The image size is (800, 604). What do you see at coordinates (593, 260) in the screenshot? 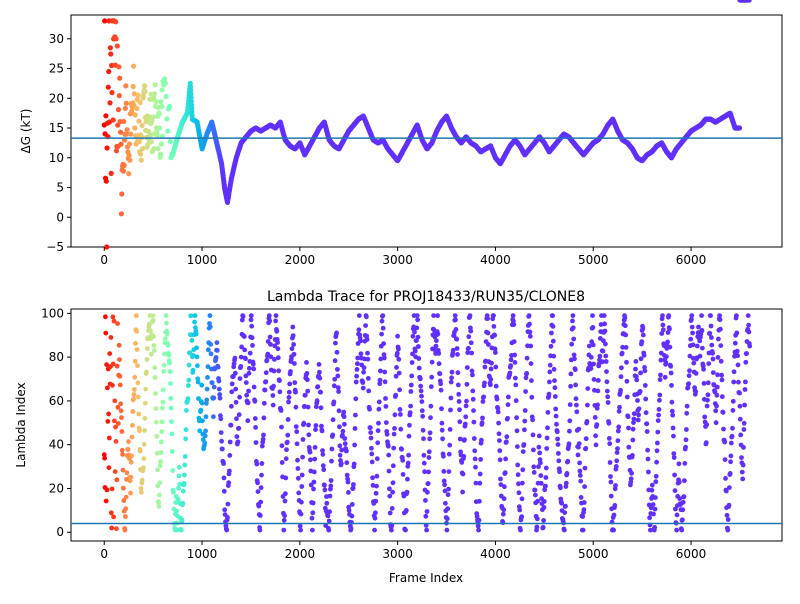
I see `x-tick-label: 5000` at bounding box center [593, 260].